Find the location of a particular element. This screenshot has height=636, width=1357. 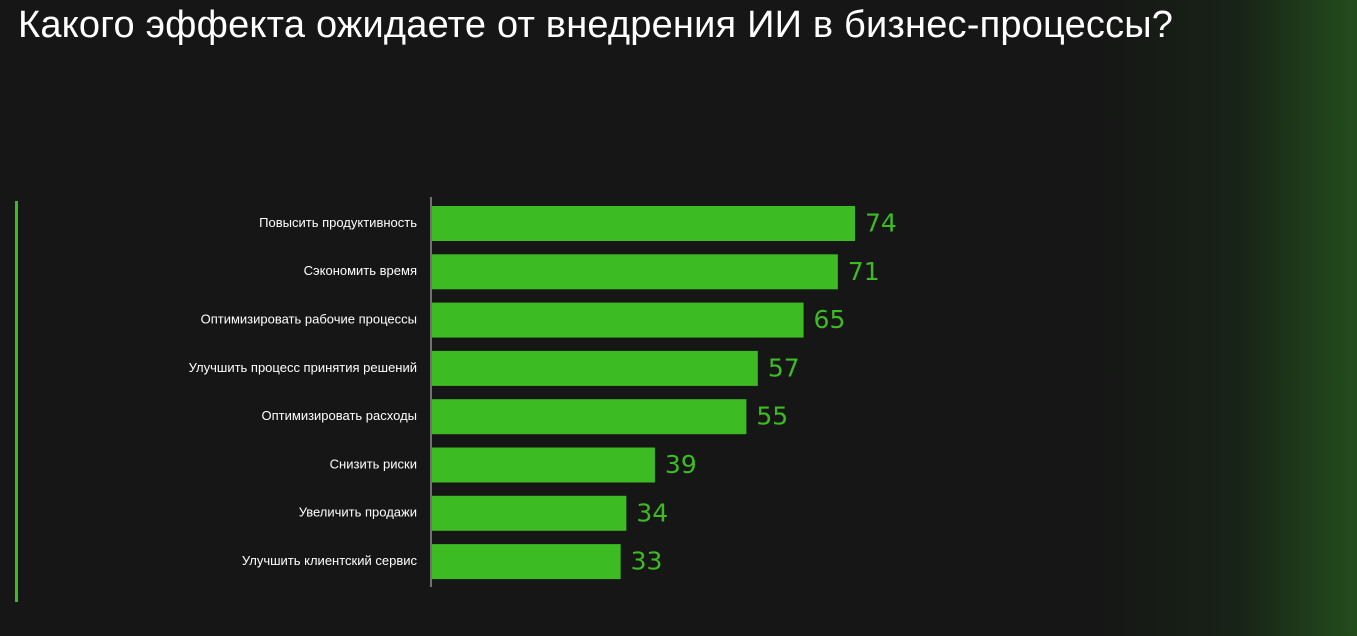

value-label: 71 is located at coordinates (864, 271).